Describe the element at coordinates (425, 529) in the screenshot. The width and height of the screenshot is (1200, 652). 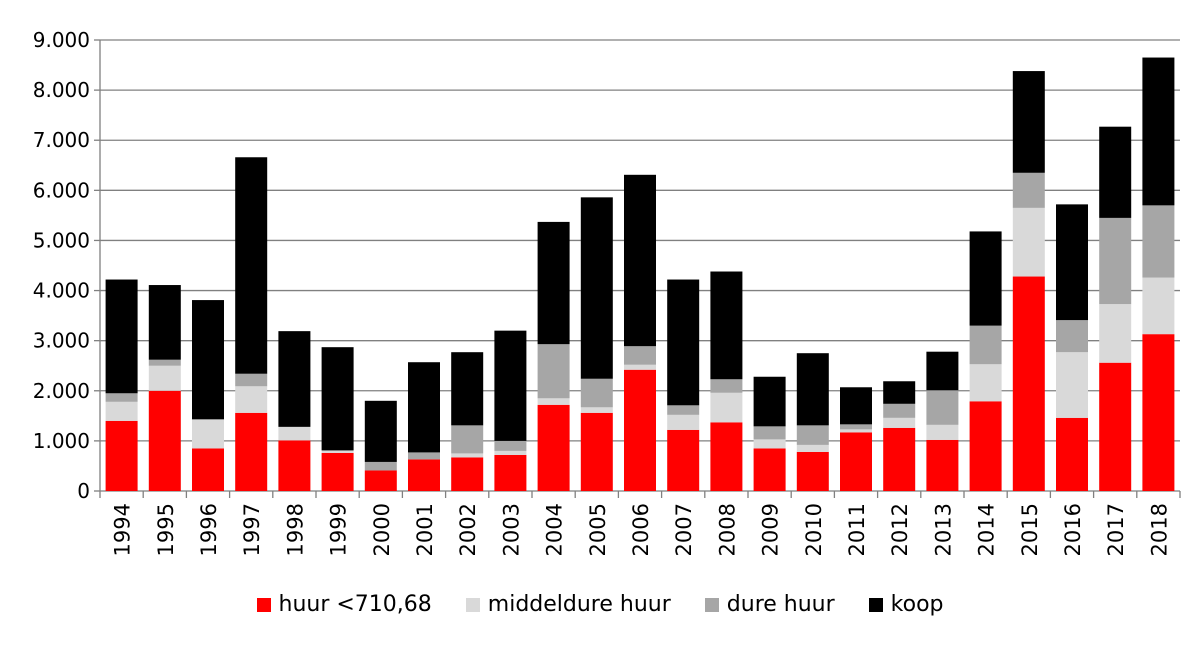
I see `x-tick-label: 2001` at that location.